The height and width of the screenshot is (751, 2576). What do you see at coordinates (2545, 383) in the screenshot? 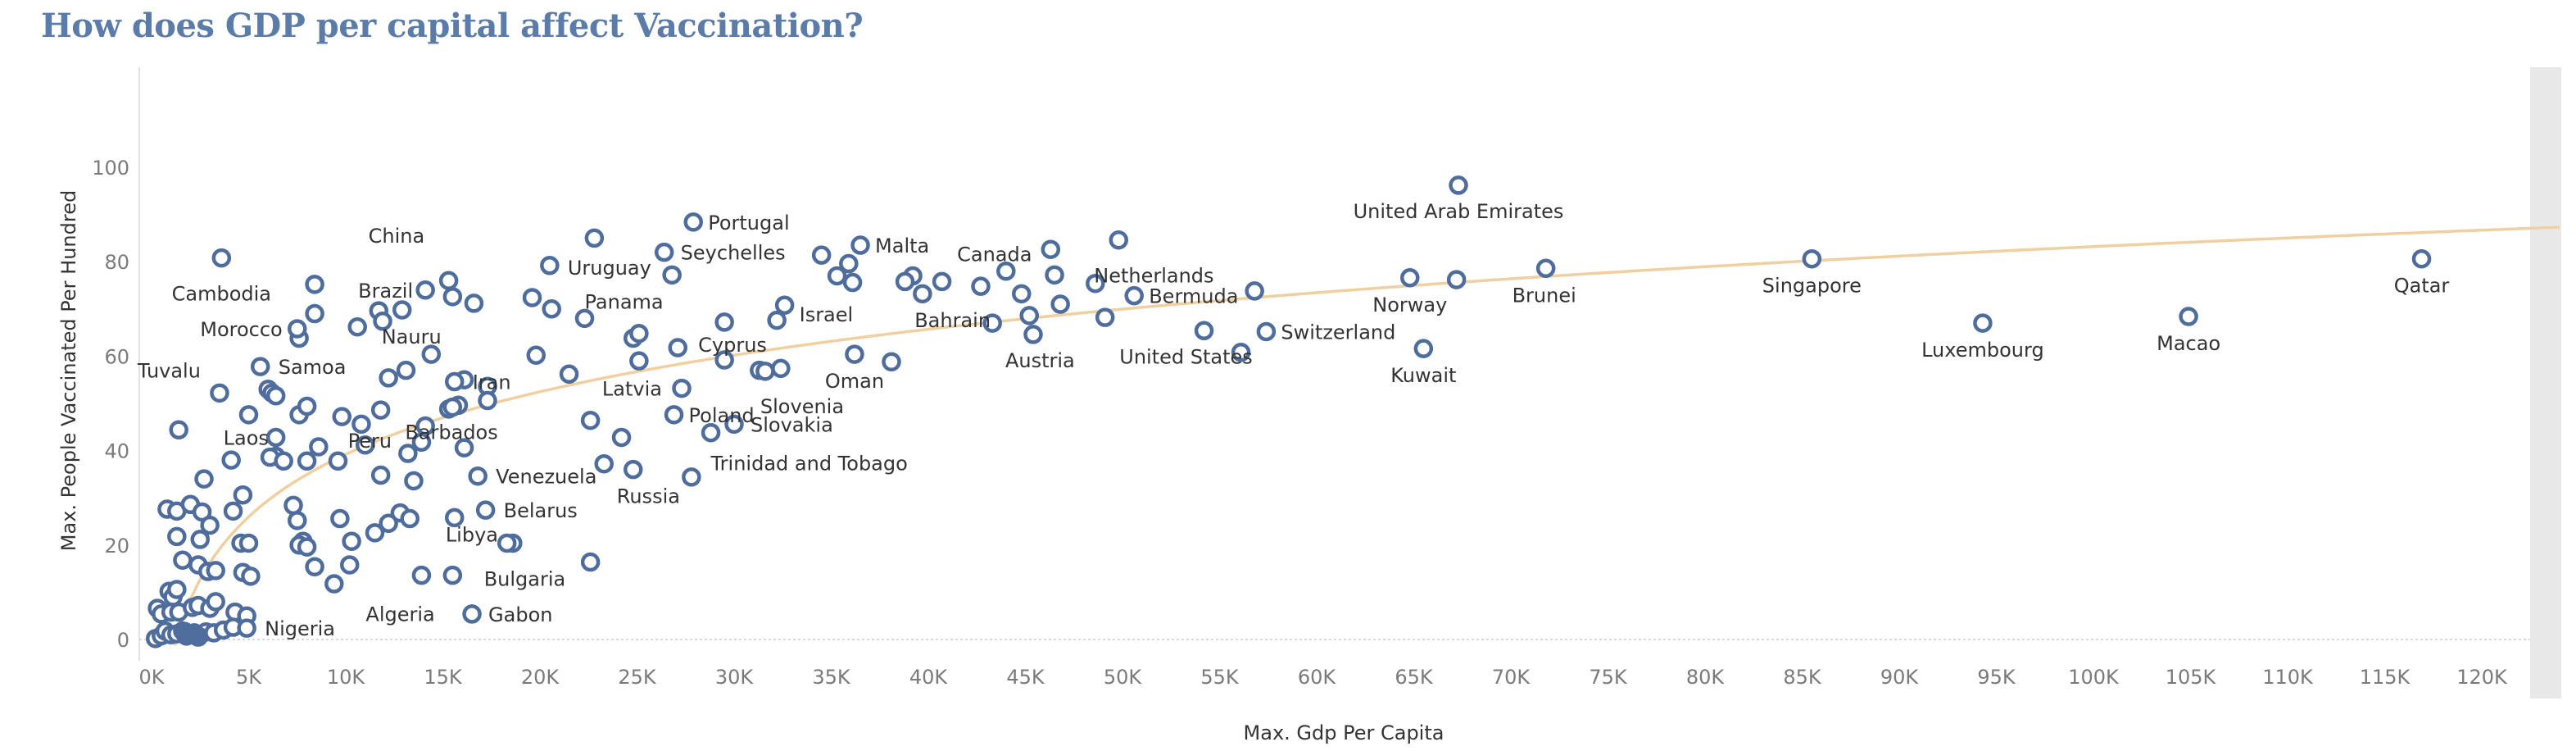
I see `scrollbar-track` at bounding box center [2545, 383].